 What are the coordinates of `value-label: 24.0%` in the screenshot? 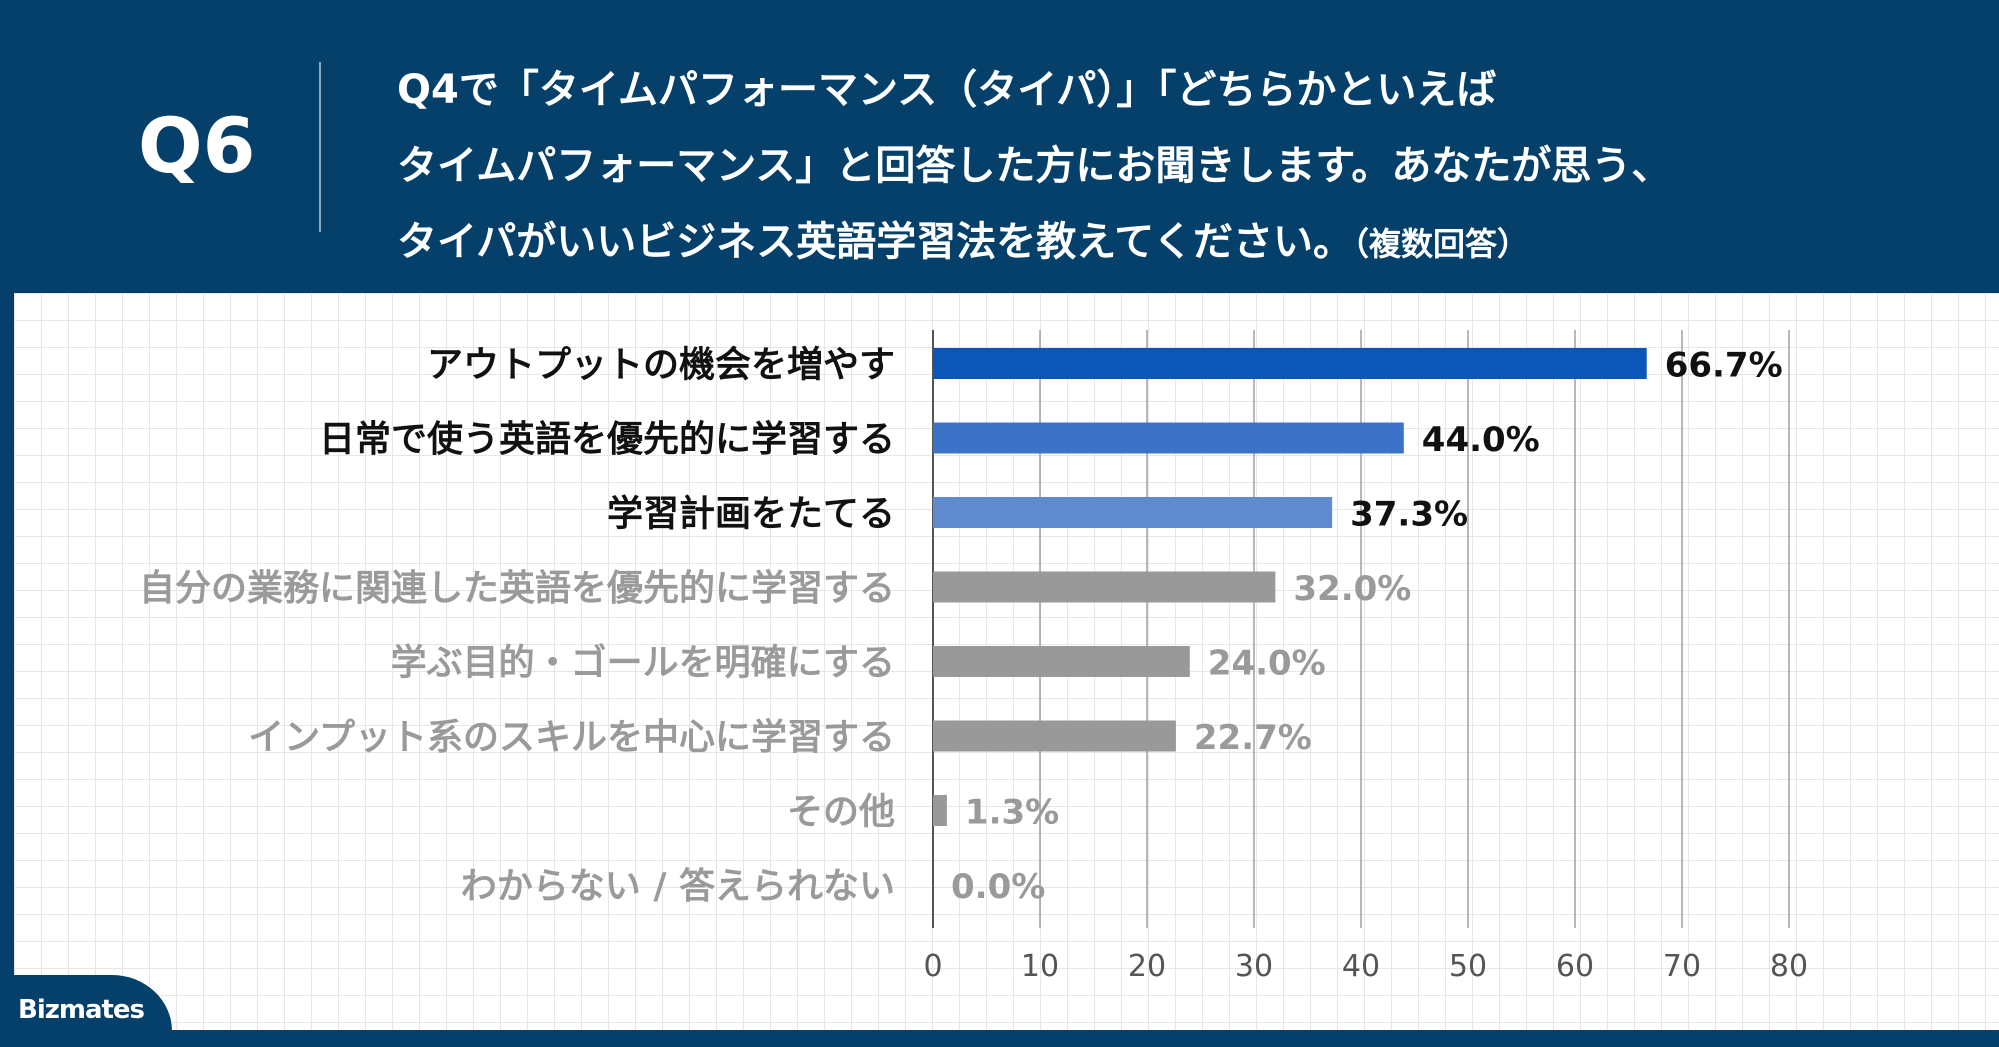 It's located at (1267, 664).